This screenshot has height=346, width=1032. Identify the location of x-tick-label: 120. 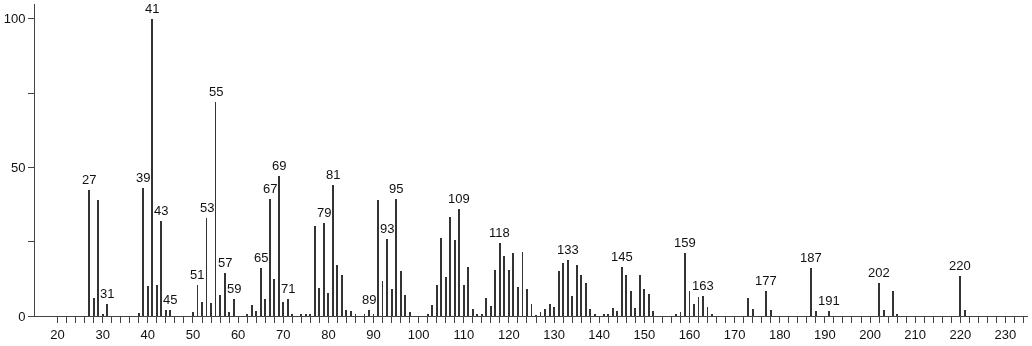
(509, 334).